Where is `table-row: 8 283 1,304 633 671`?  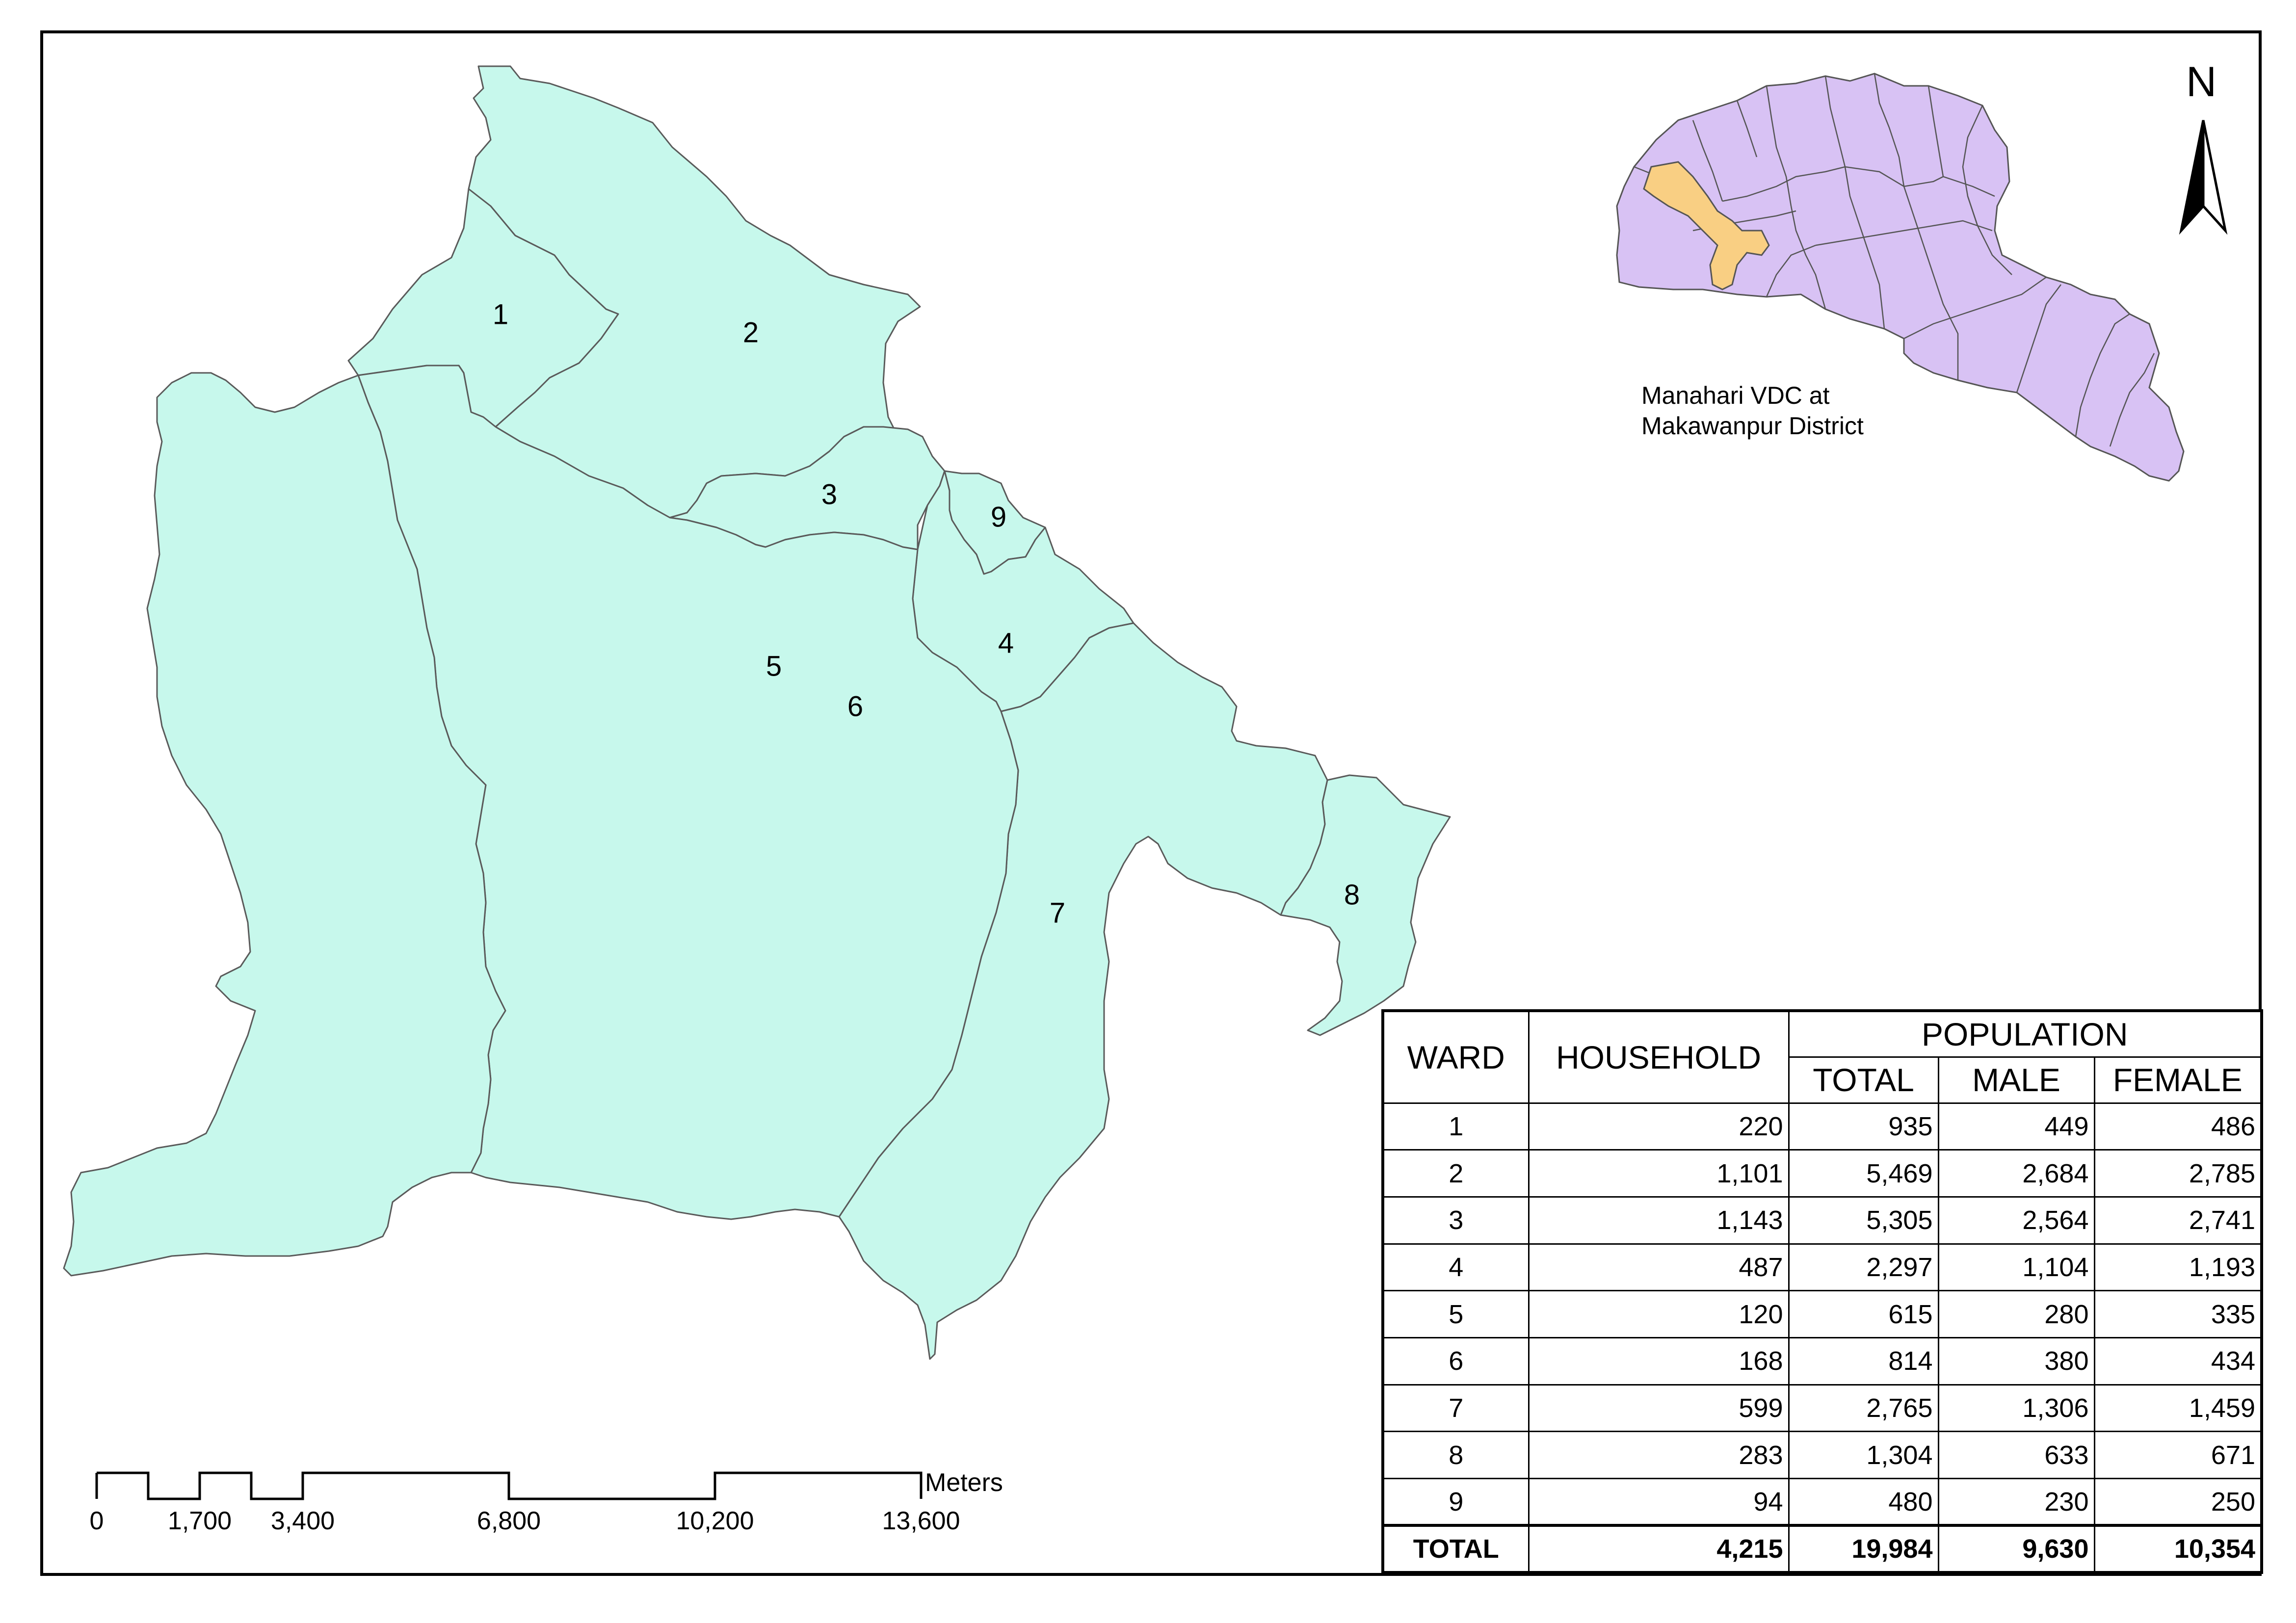 table-row: 8 283 1,304 633 671 is located at coordinates (1823, 1455).